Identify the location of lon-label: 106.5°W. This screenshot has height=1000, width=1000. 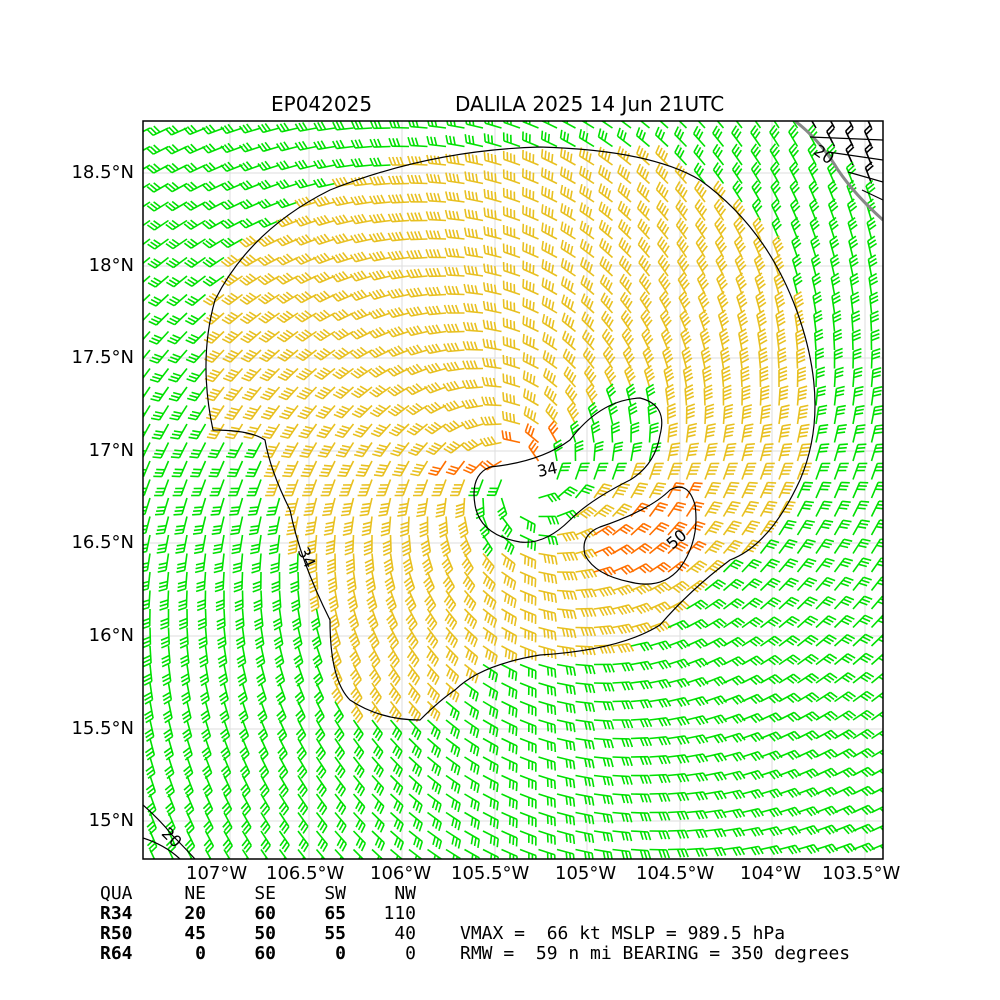
(305, 873).